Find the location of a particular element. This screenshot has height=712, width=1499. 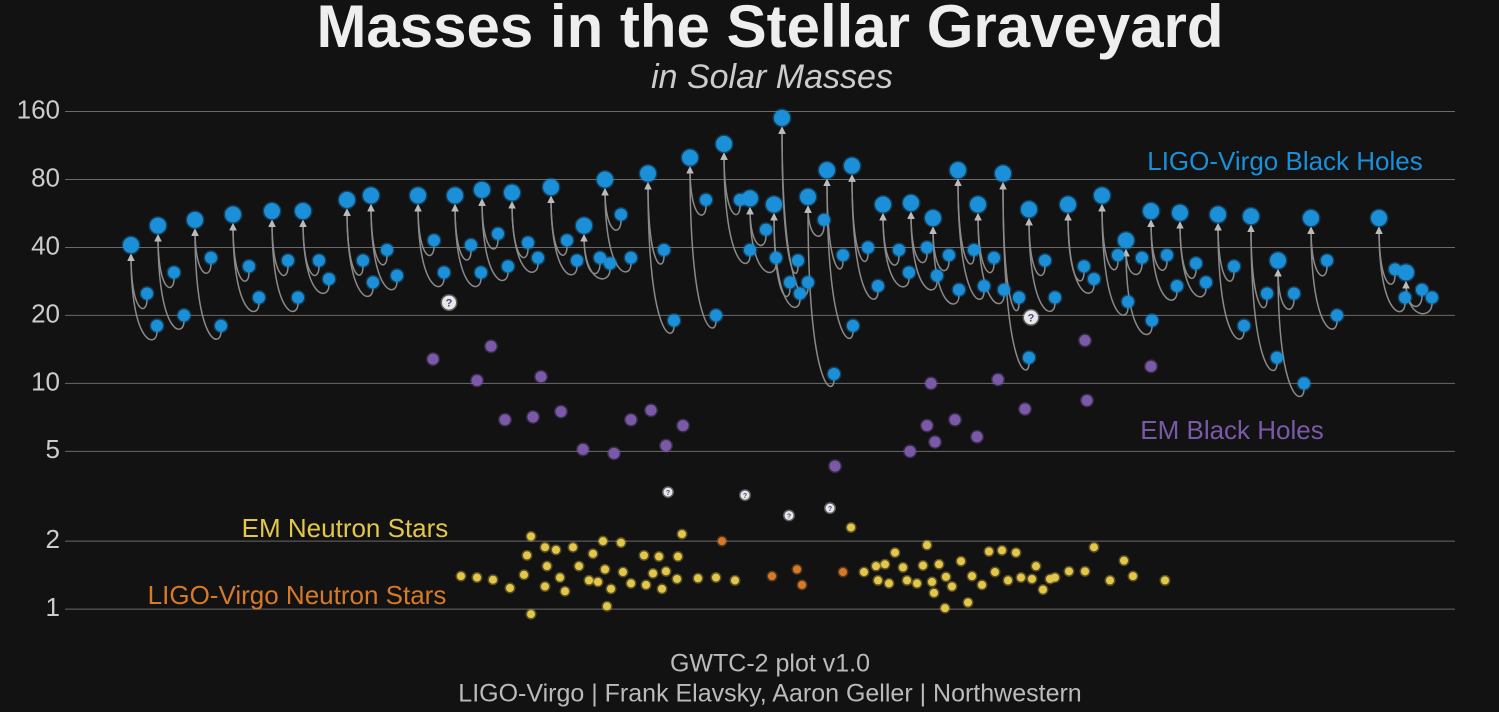

y-tick-label: 20 is located at coordinates (45, 313).